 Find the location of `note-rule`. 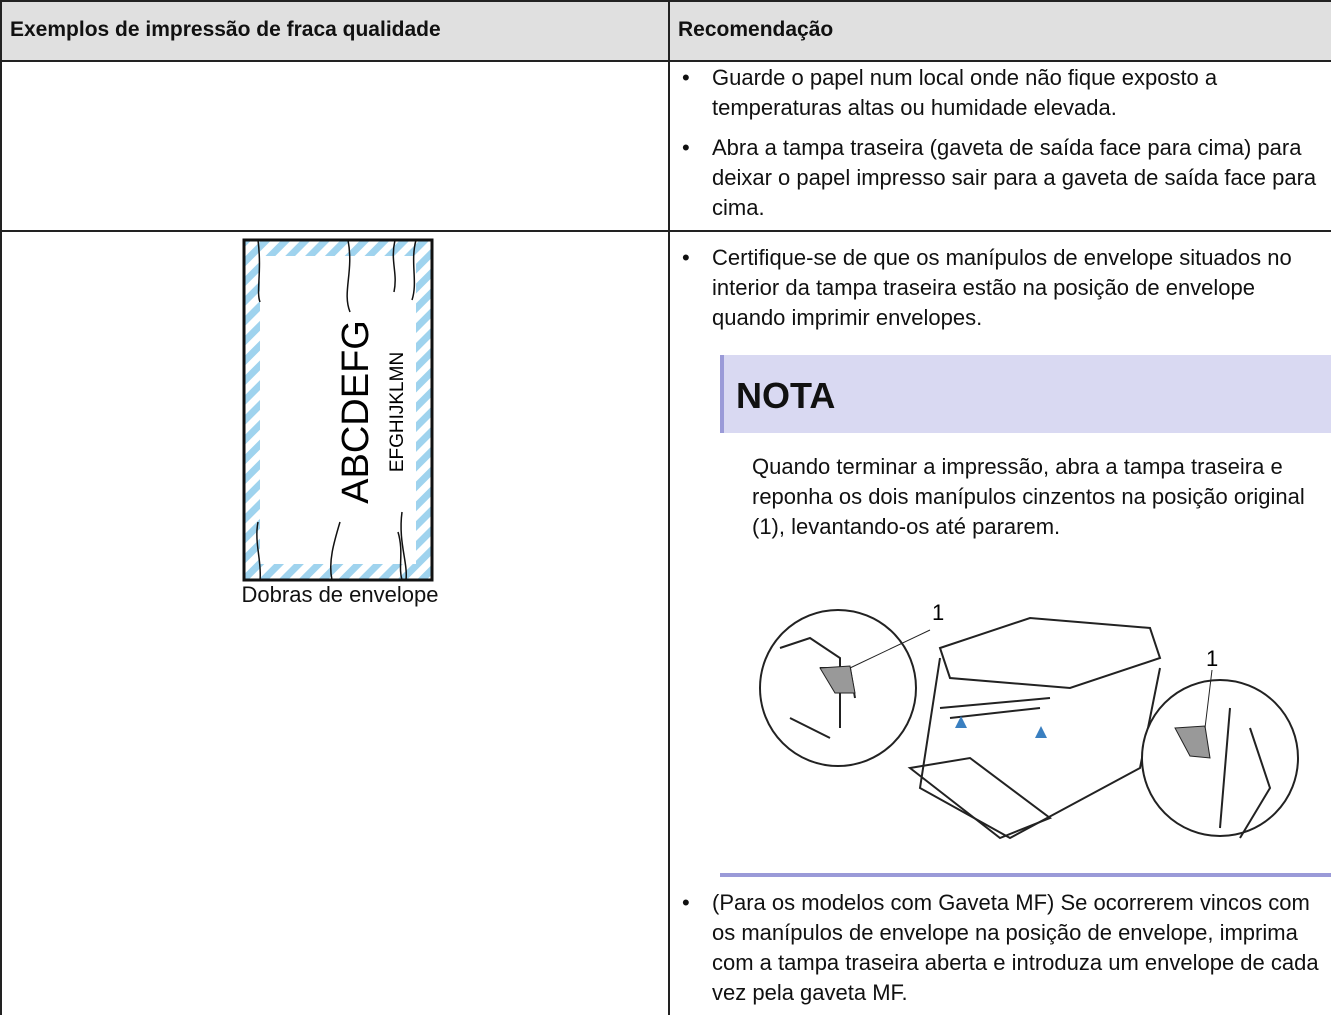

note-rule is located at coordinates (1025, 875).